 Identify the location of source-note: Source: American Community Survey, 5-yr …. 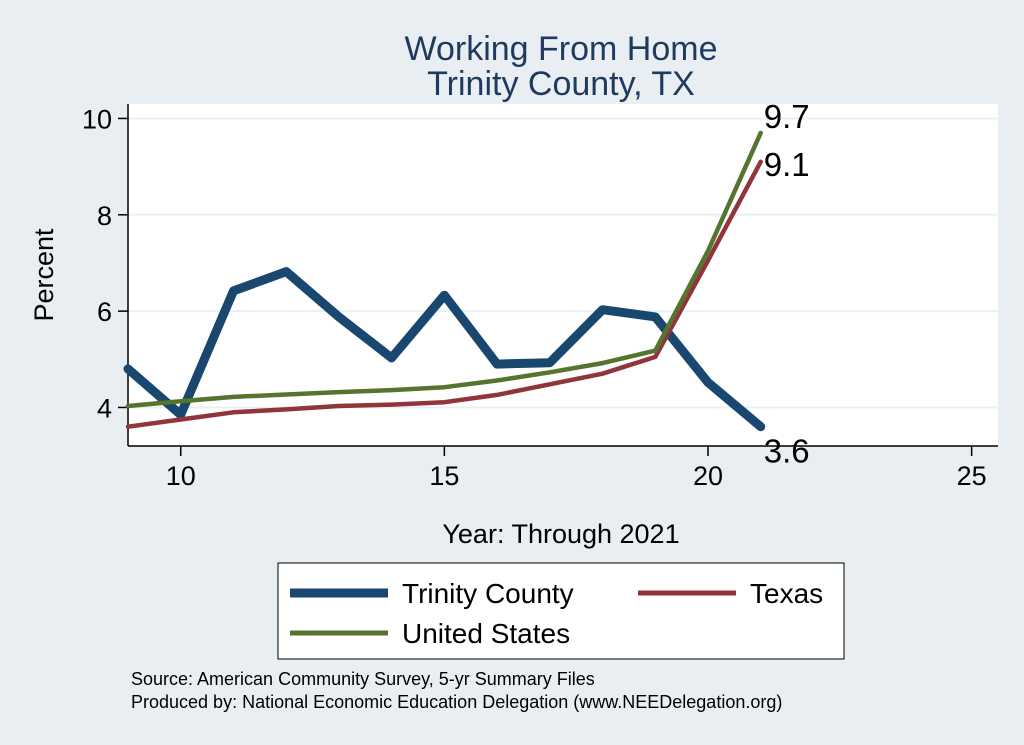
(363, 679).